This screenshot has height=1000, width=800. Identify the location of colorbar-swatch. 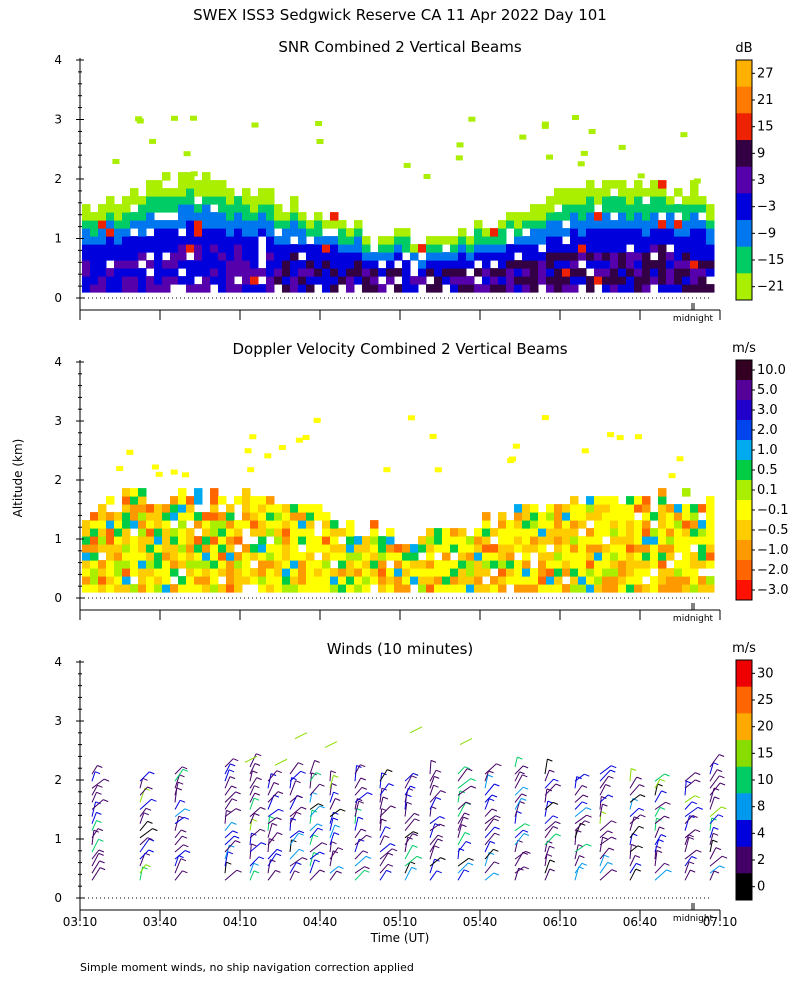
(744, 73).